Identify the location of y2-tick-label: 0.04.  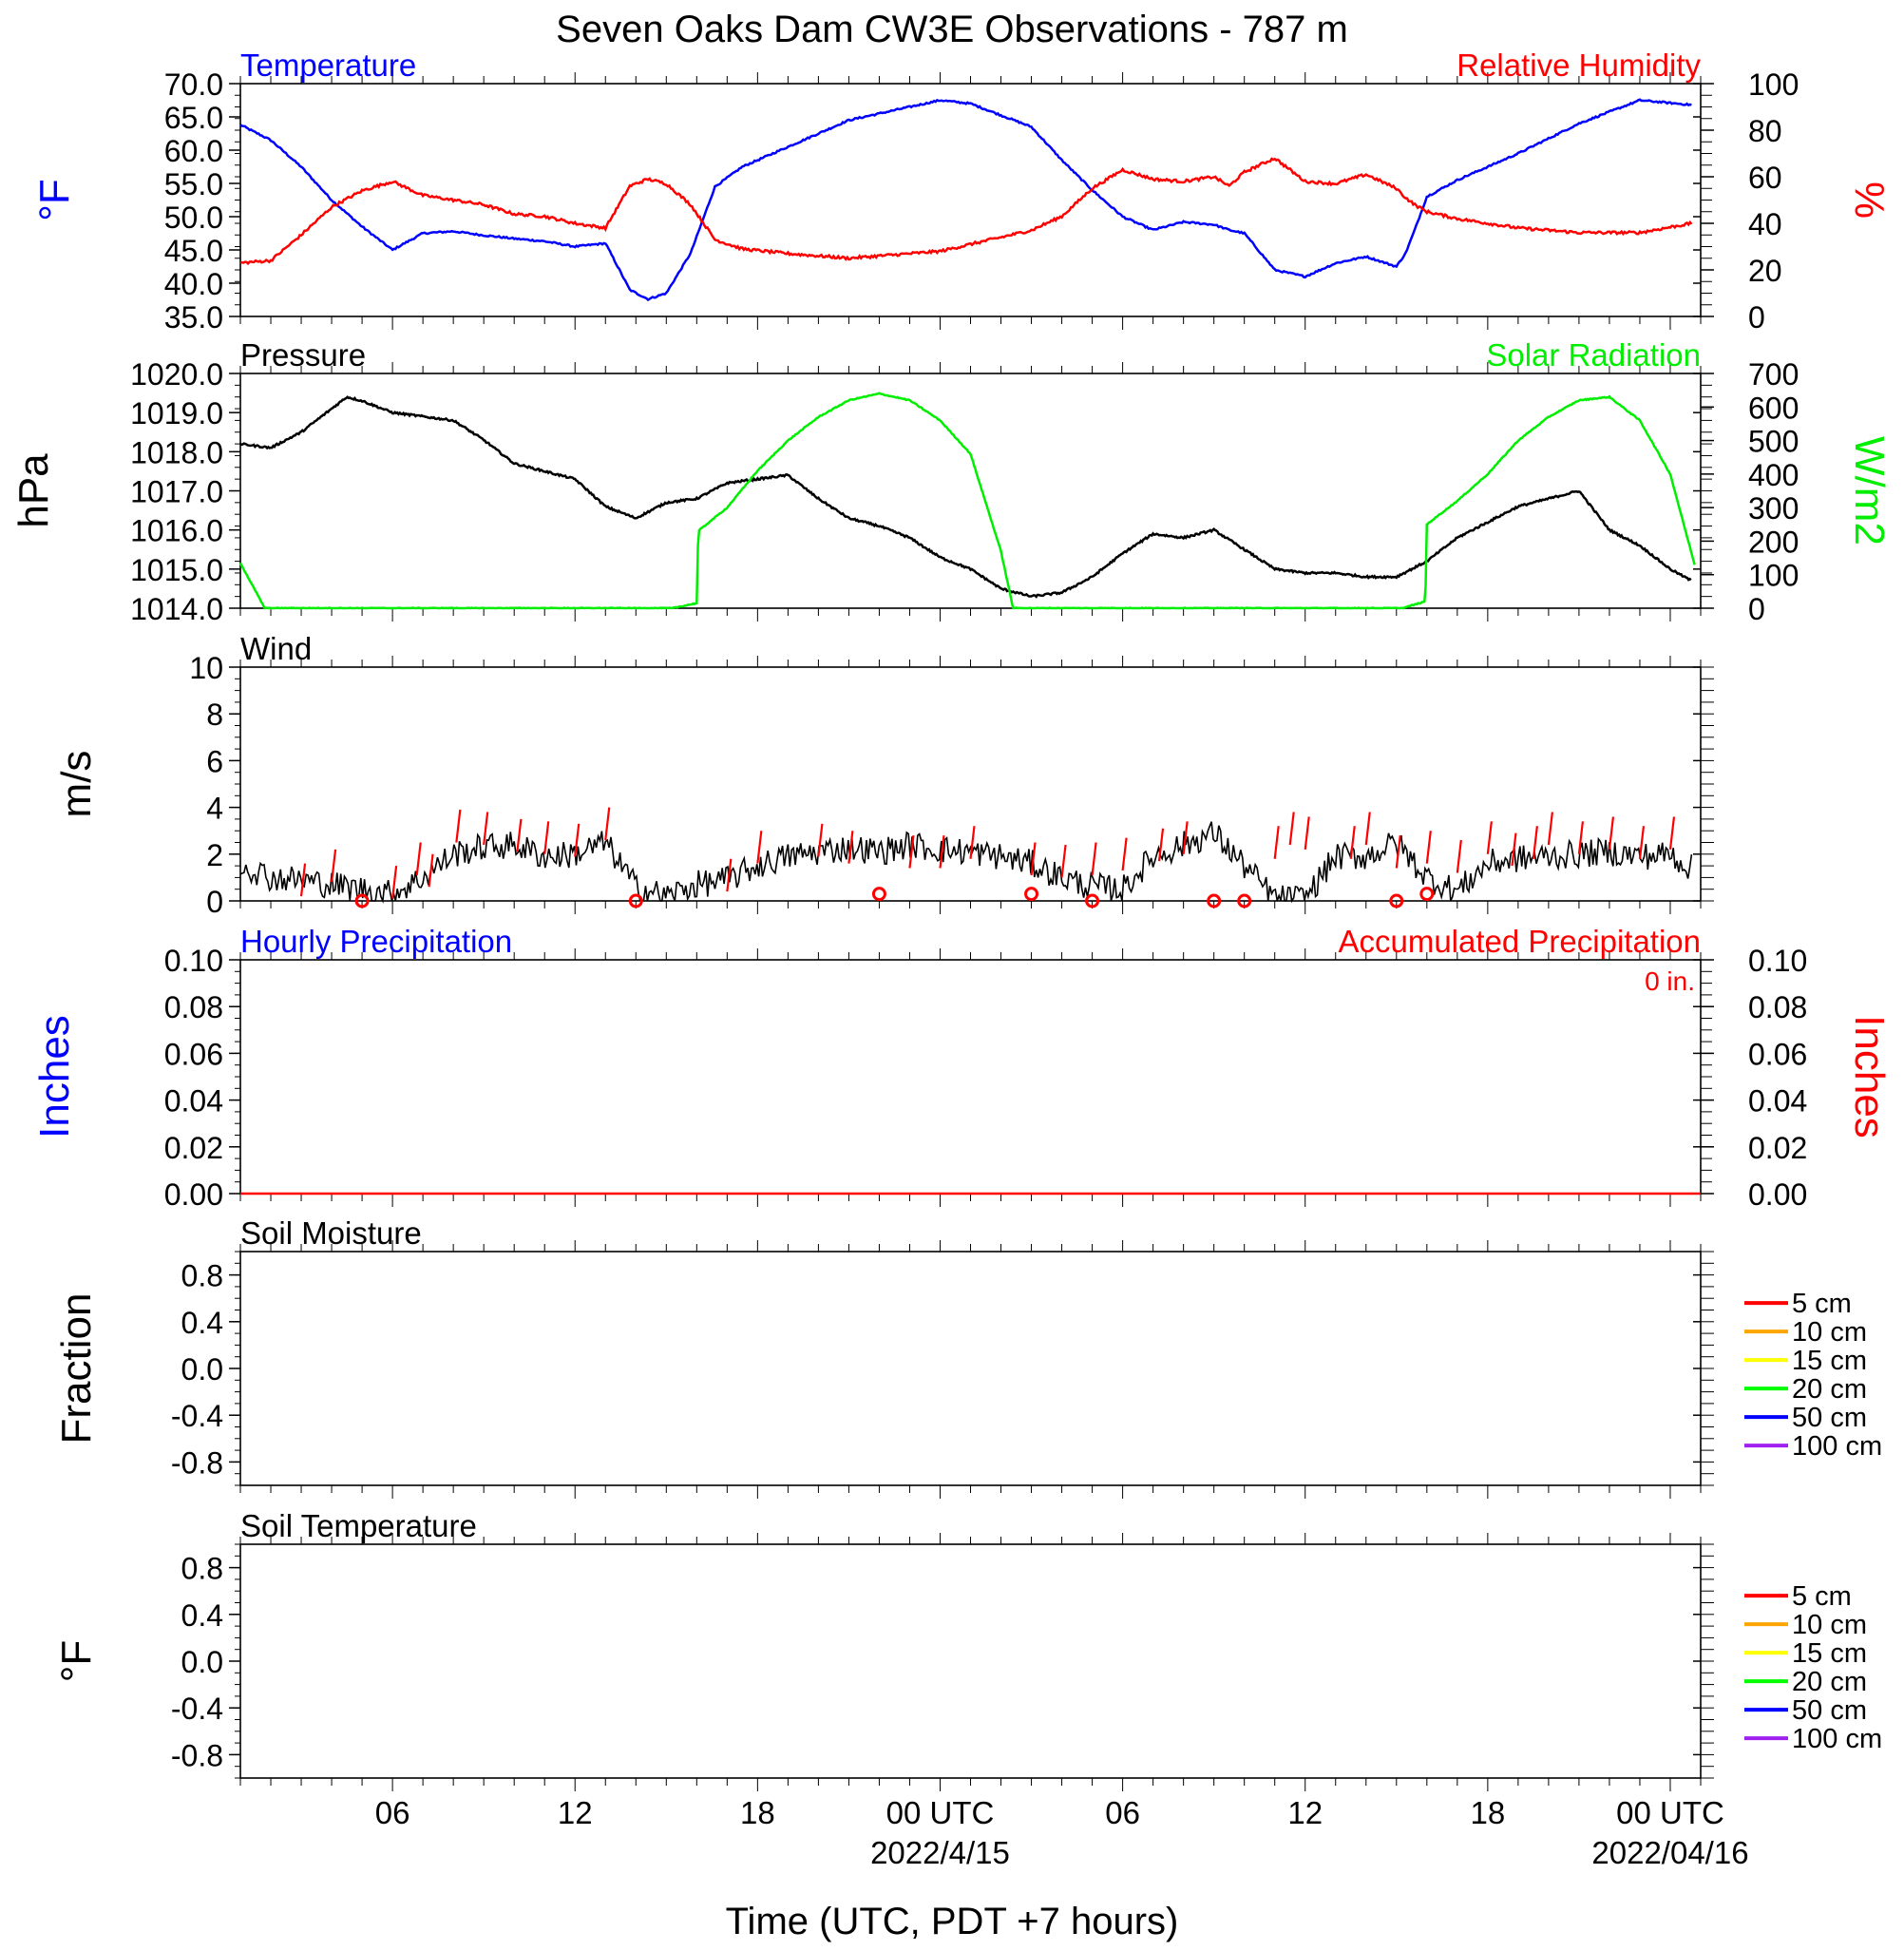
(1778, 1101).